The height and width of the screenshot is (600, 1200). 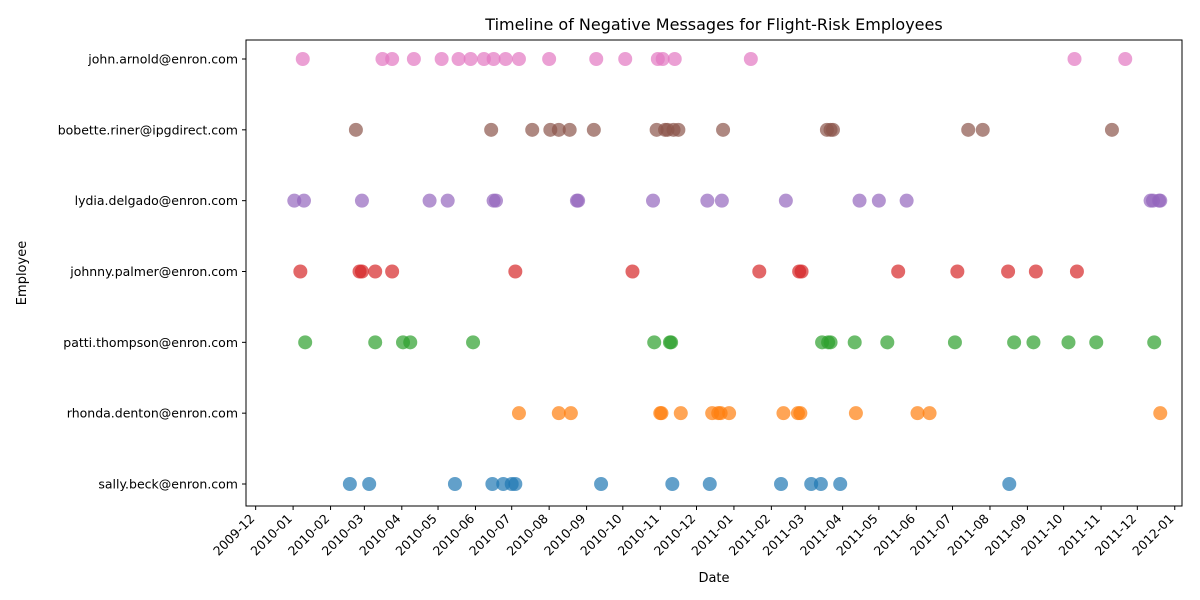 What do you see at coordinates (150, 342) in the screenshot?
I see `y-tick-label: patti.thompson@enron.com` at bounding box center [150, 342].